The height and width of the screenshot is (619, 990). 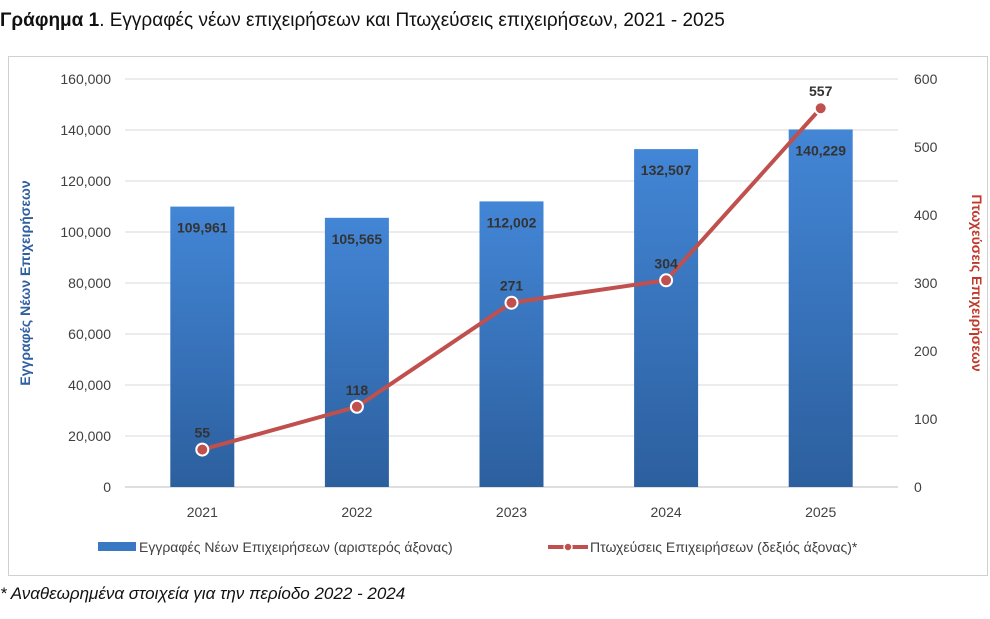 What do you see at coordinates (820, 512) in the screenshot?
I see `x-tick-label: 2025` at bounding box center [820, 512].